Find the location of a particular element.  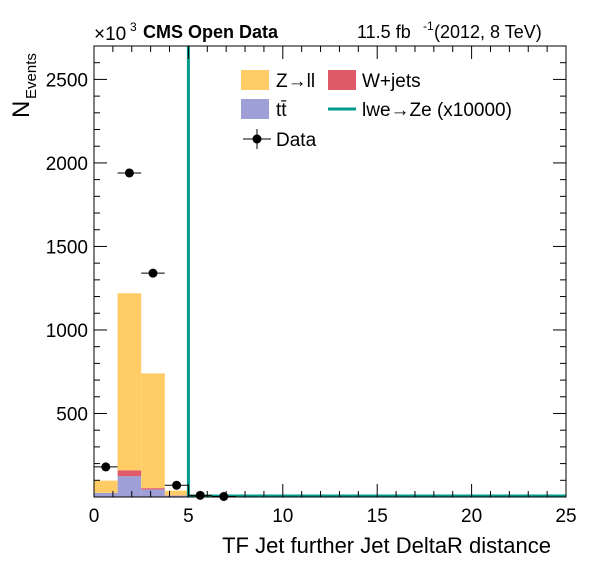

lumi-rest: (2012, 8 TeV) is located at coordinates (488, 32).